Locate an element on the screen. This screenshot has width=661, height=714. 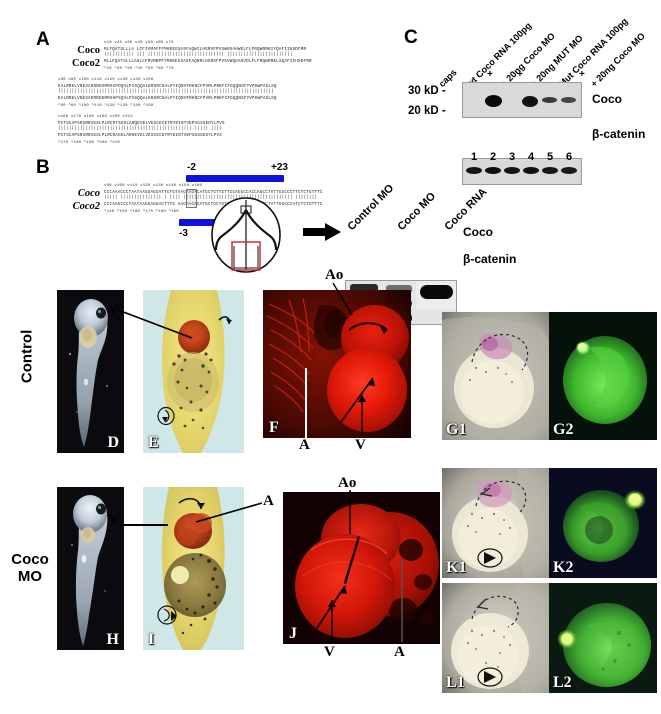
band-lane3-catenin is located at coordinates (512, 170).